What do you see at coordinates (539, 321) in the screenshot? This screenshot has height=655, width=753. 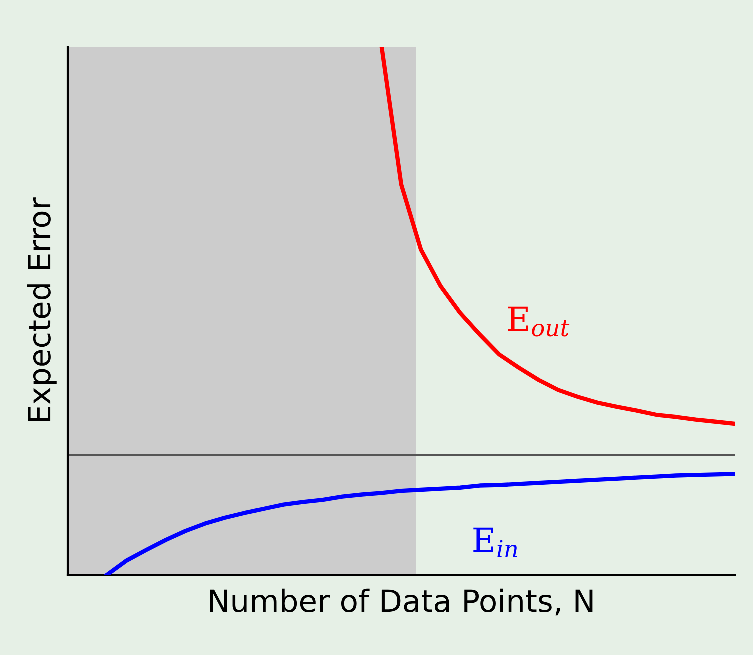 I see `series-label: E$_{out}$` at bounding box center [539, 321].